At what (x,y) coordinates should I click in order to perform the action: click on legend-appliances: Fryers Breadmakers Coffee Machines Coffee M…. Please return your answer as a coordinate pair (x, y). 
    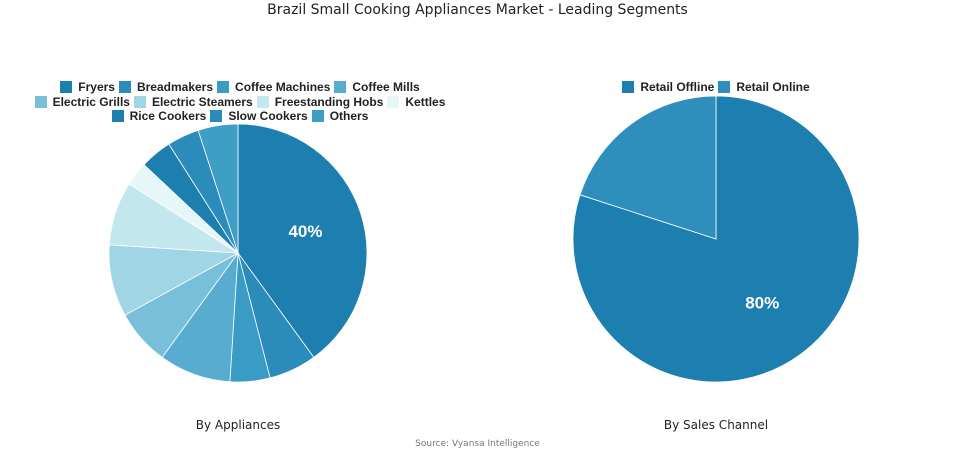
    Looking at the image, I should click on (240, 102).